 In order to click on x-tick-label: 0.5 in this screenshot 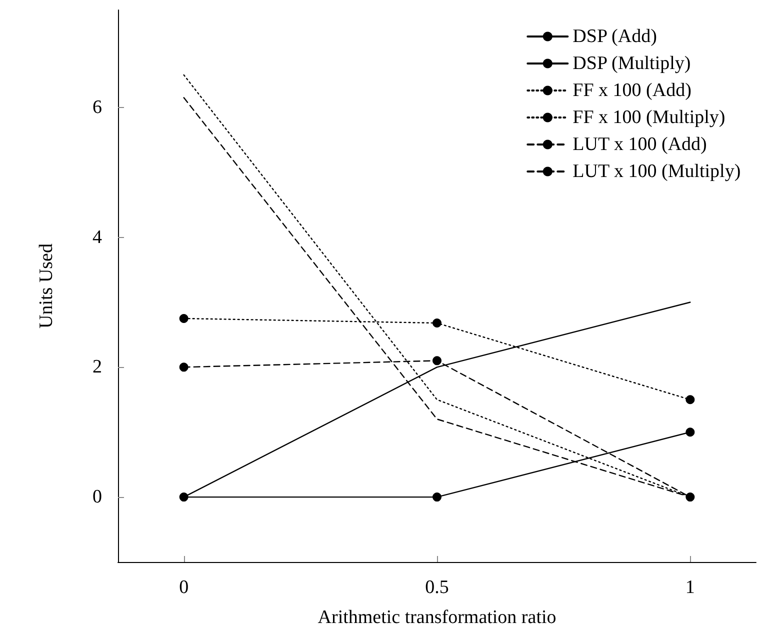, I will do `click(437, 587)`.